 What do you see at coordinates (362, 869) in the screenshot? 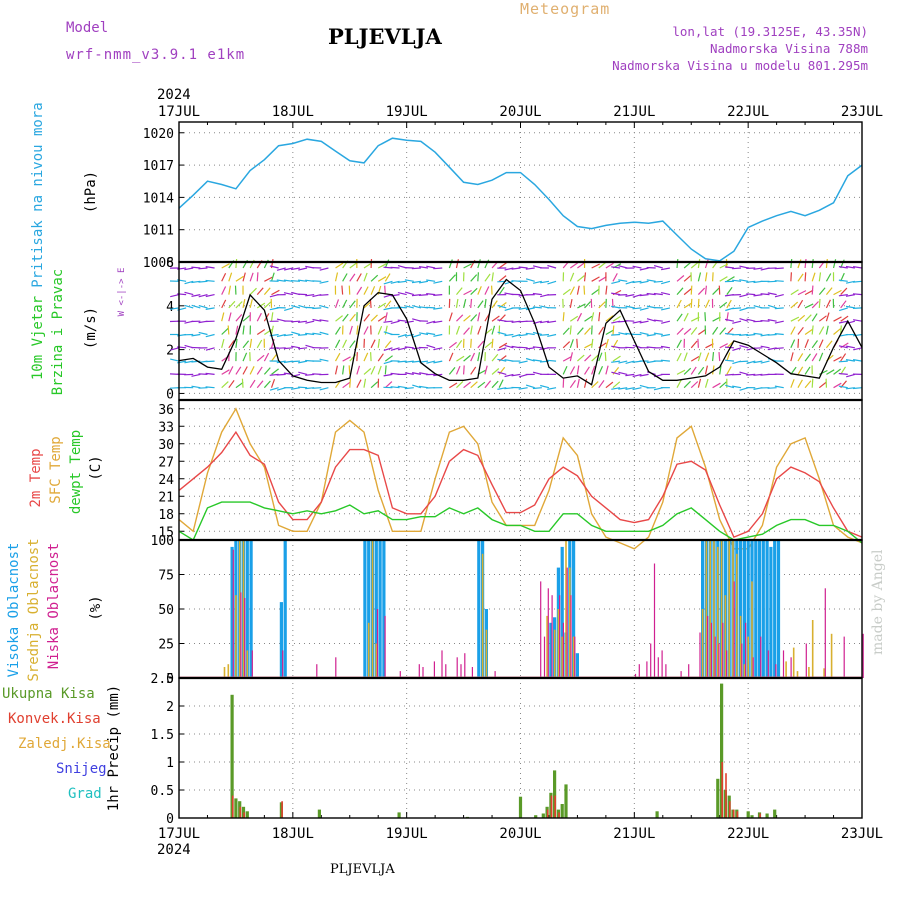
I see `footer-station-title: PLJEVLJA` at bounding box center [362, 869].